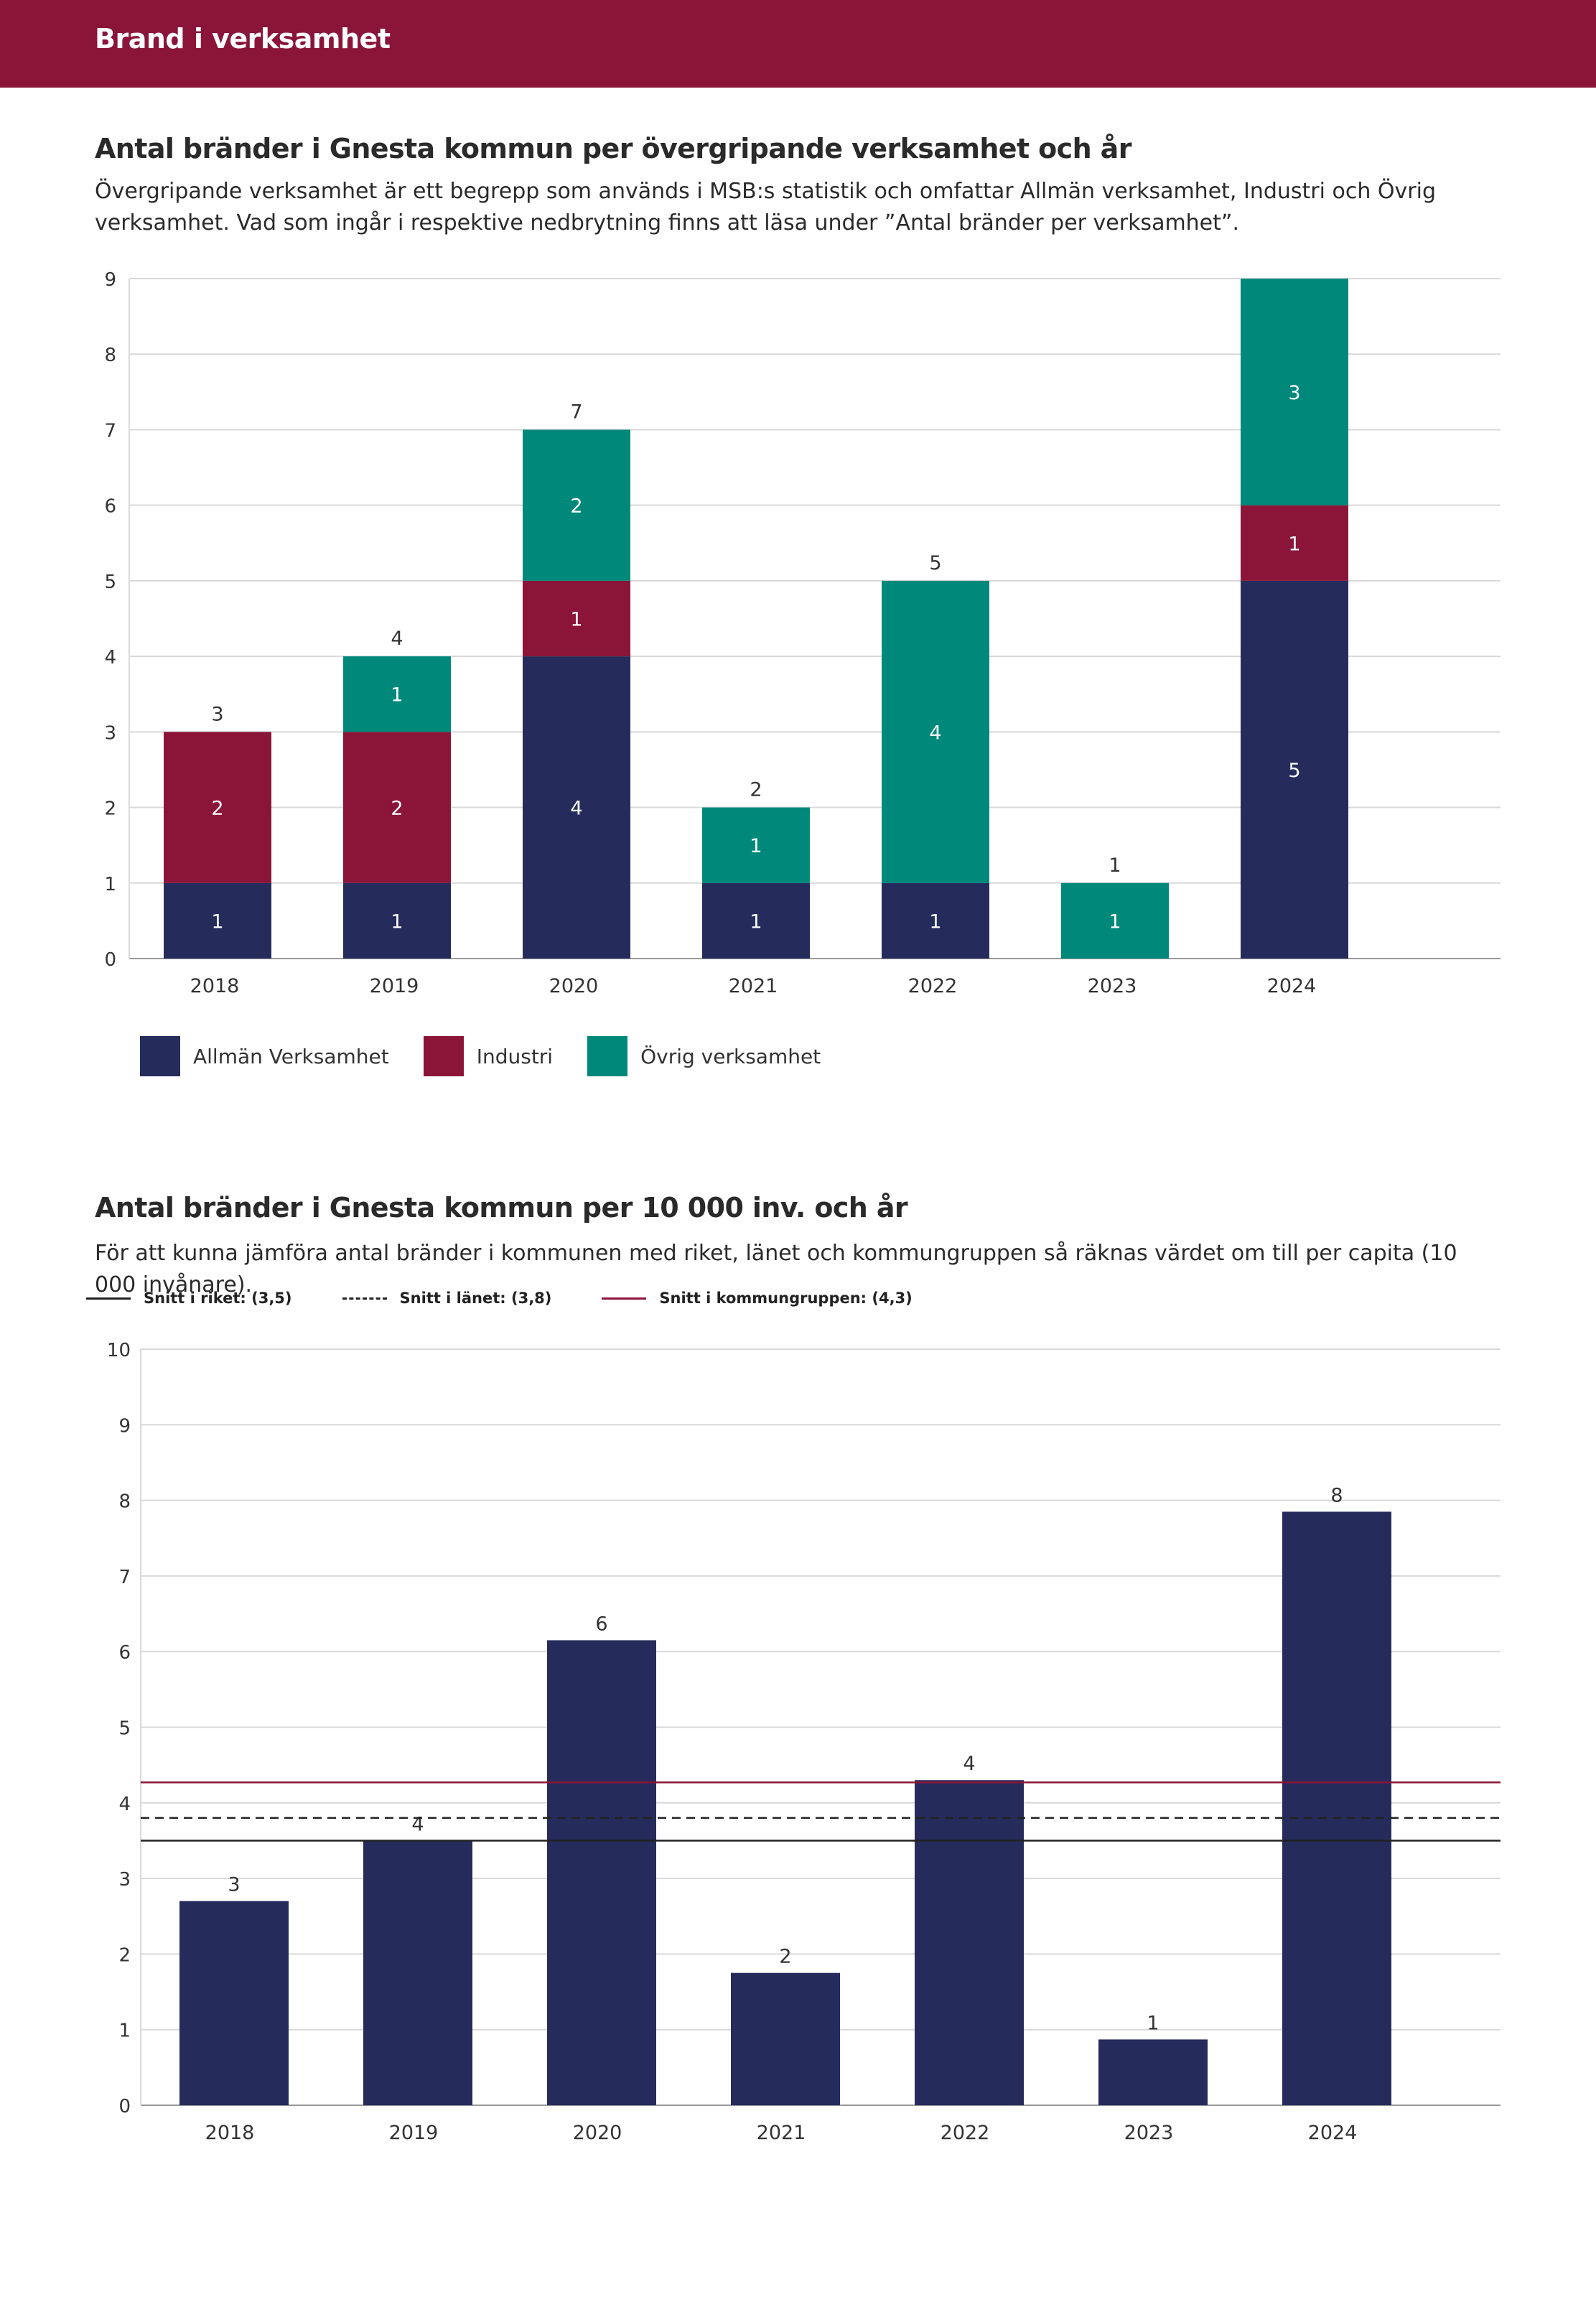 This screenshot has height=2307, width=1596. Describe the element at coordinates (124, 1426) in the screenshot. I see `chart2-y-tick-label: 9` at that location.